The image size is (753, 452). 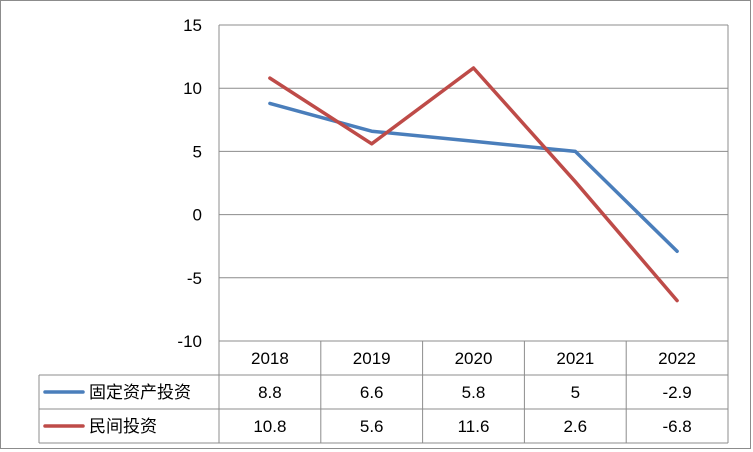 What do you see at coordinates (123, 427) in the screenshot?
I see `legend-label: 民间投资` at bounding box center [123, 427].